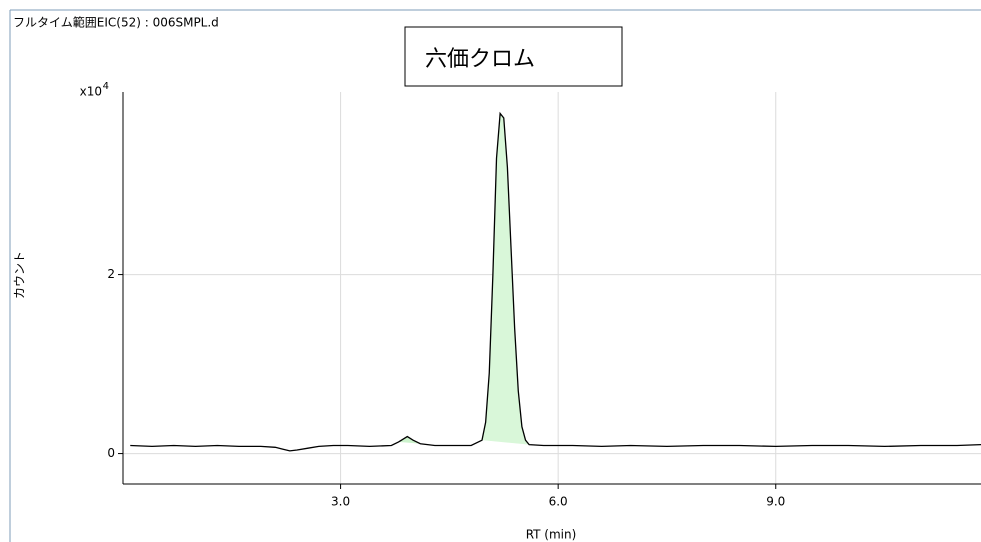  What do you see at coordinates (551, 535) in the screenshot?
I see `x-axis-label: RT (min)` at bounding box center [551, 535].